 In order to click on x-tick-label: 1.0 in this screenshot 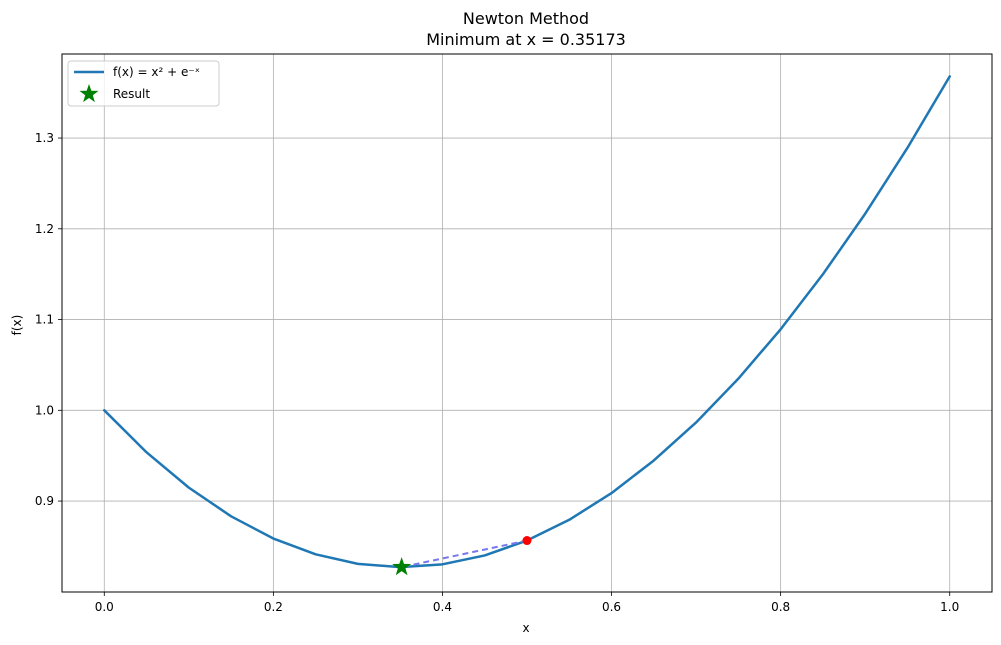, I will do `click(949, 607)`.